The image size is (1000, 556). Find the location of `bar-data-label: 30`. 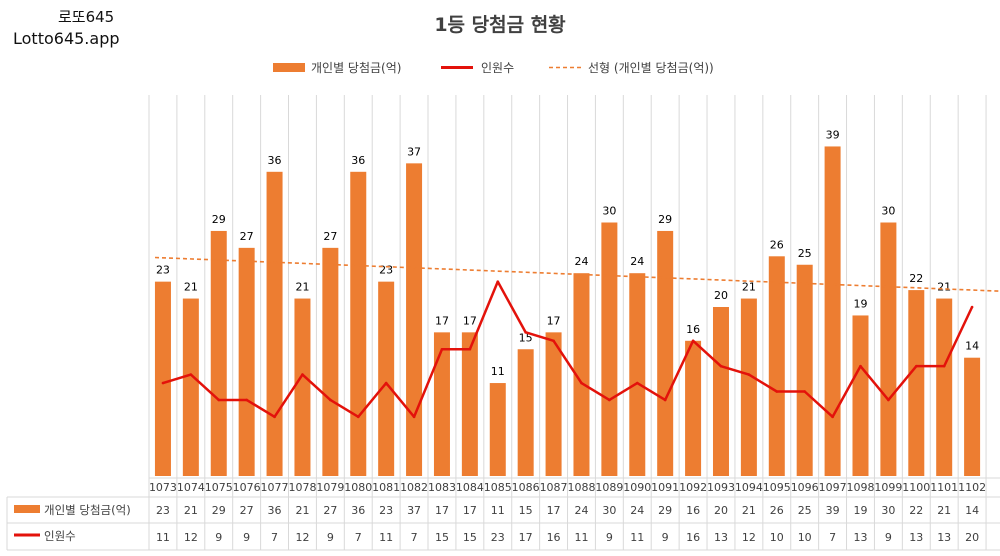

bar-data-label: 30 is located at coordinates (609, 211).